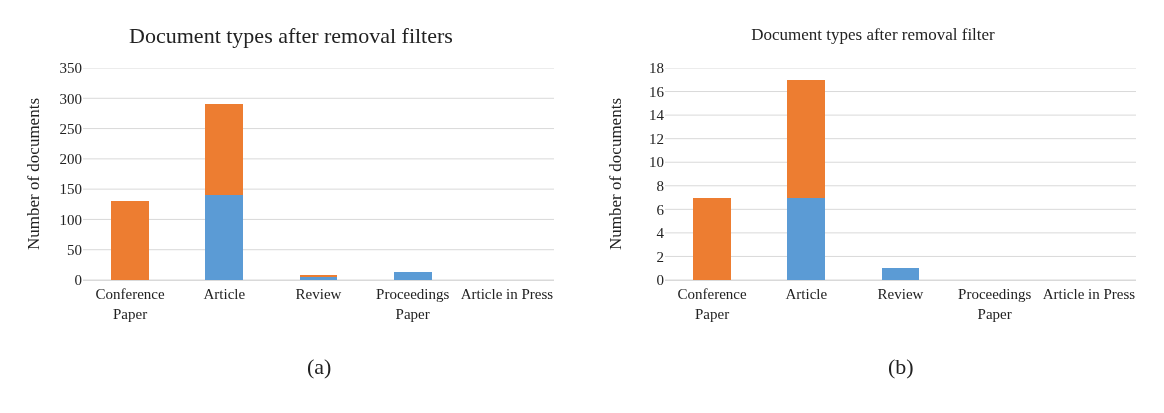  I want to click on y-tick-label: 18, so click(656, 68).